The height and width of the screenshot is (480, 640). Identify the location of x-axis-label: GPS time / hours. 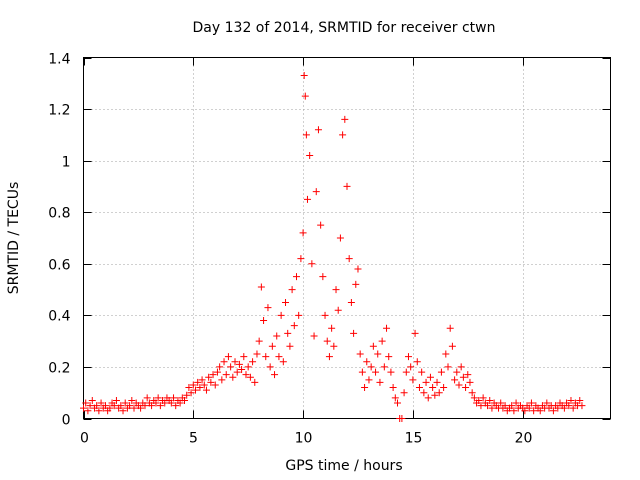
(343, 466).